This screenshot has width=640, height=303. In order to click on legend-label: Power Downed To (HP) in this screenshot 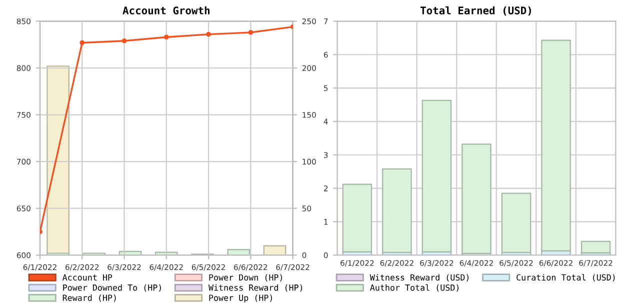, I will do `click(112, 288)`.